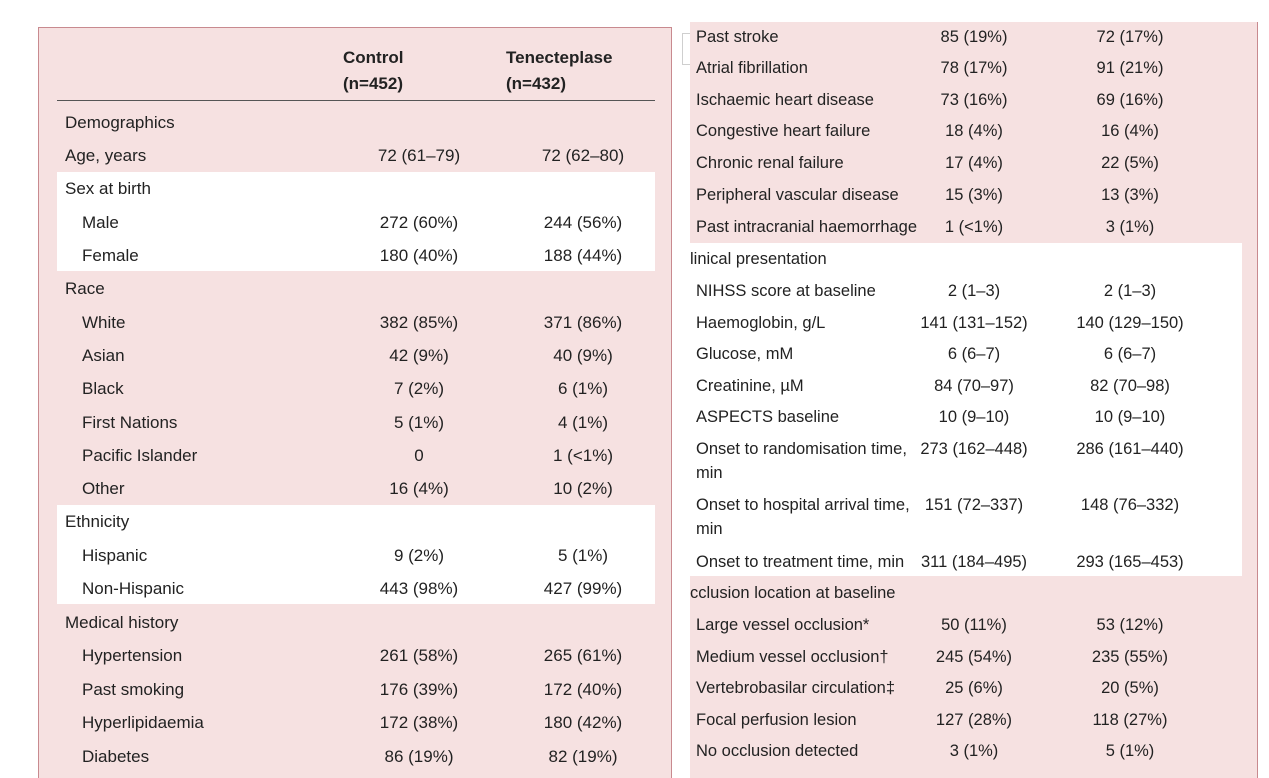  What do you see at coordinates (974, 100) in the screenshot?
I see `control-value: 73 (16%)` at bounding box center [974, 100].